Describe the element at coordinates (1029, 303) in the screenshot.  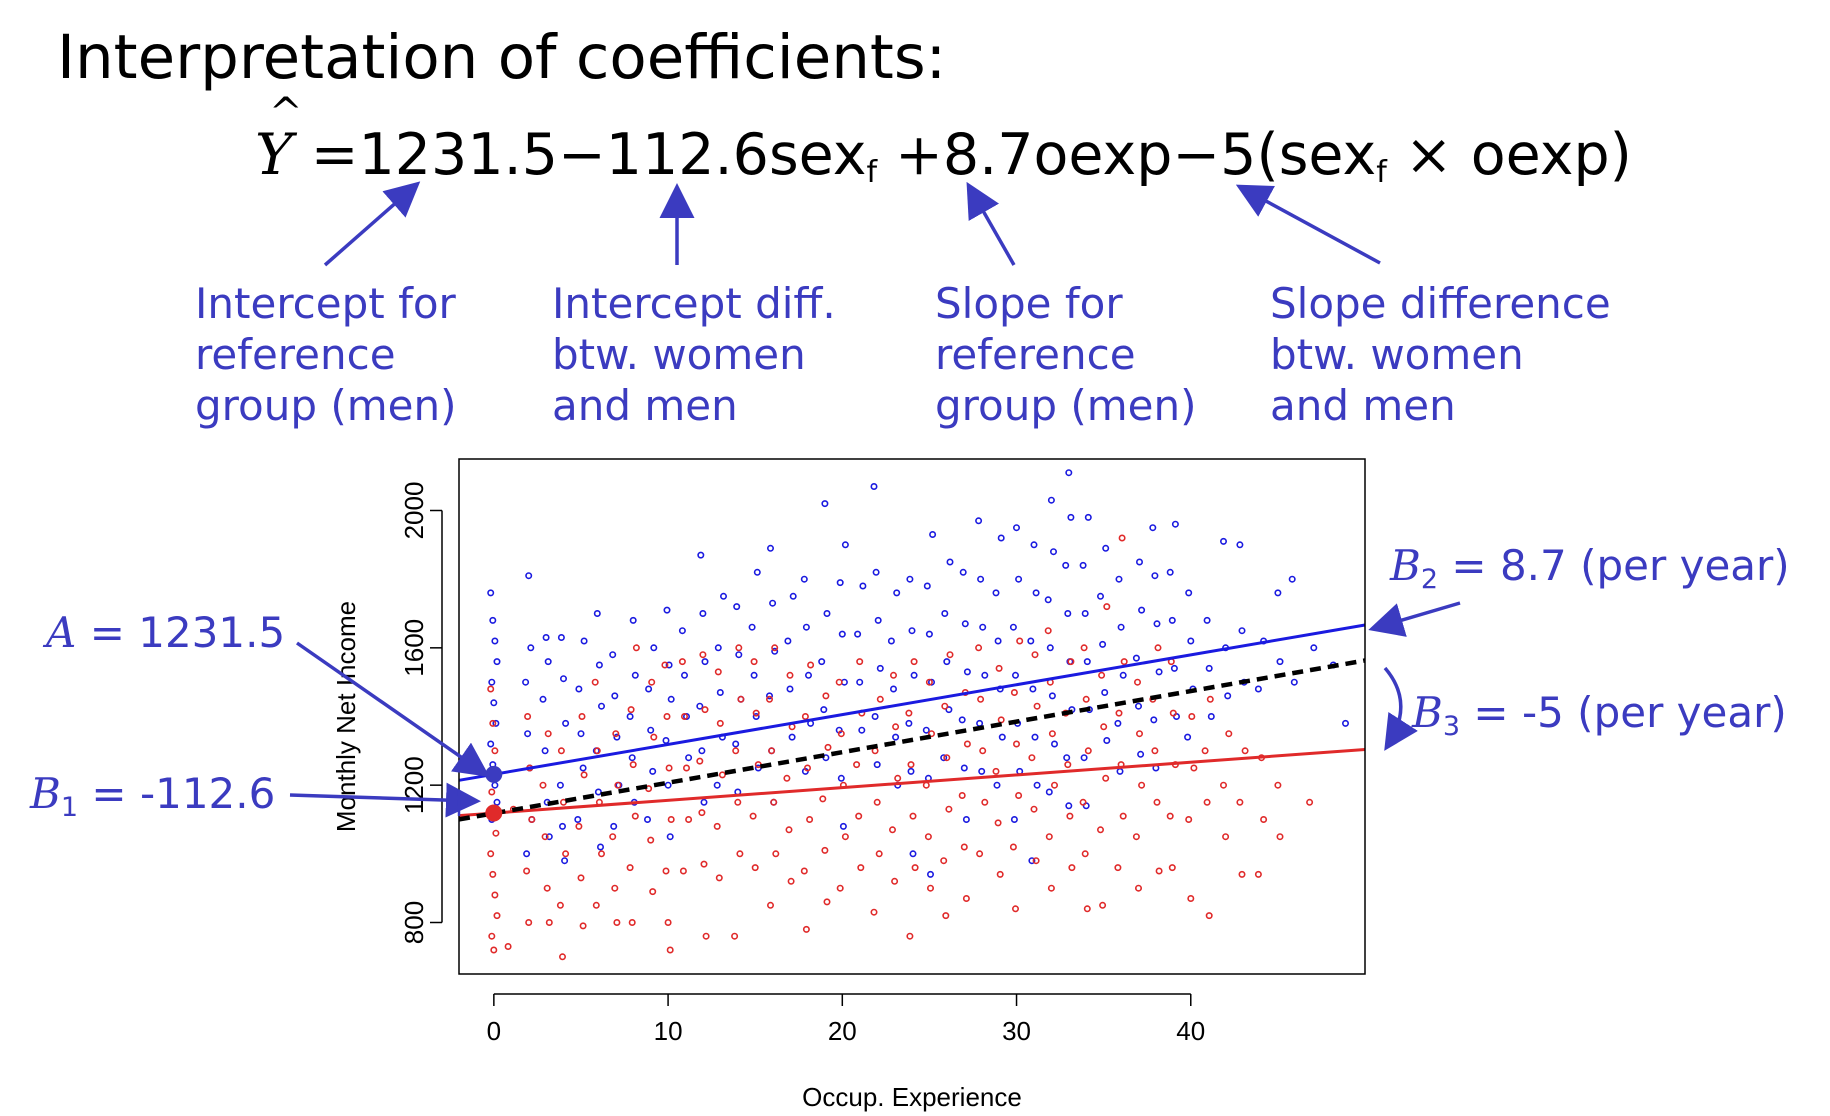
I see `note-line: Slope for` at that location.